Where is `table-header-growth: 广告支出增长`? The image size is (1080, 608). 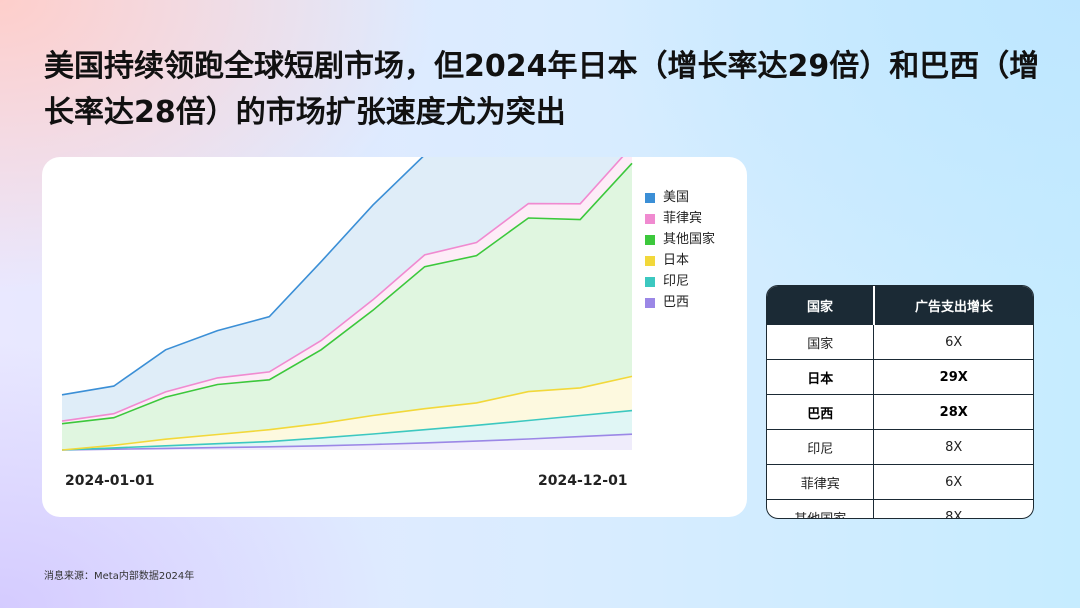 table-header-growth: 广告支出增长 is located at coordinates (953, 305).